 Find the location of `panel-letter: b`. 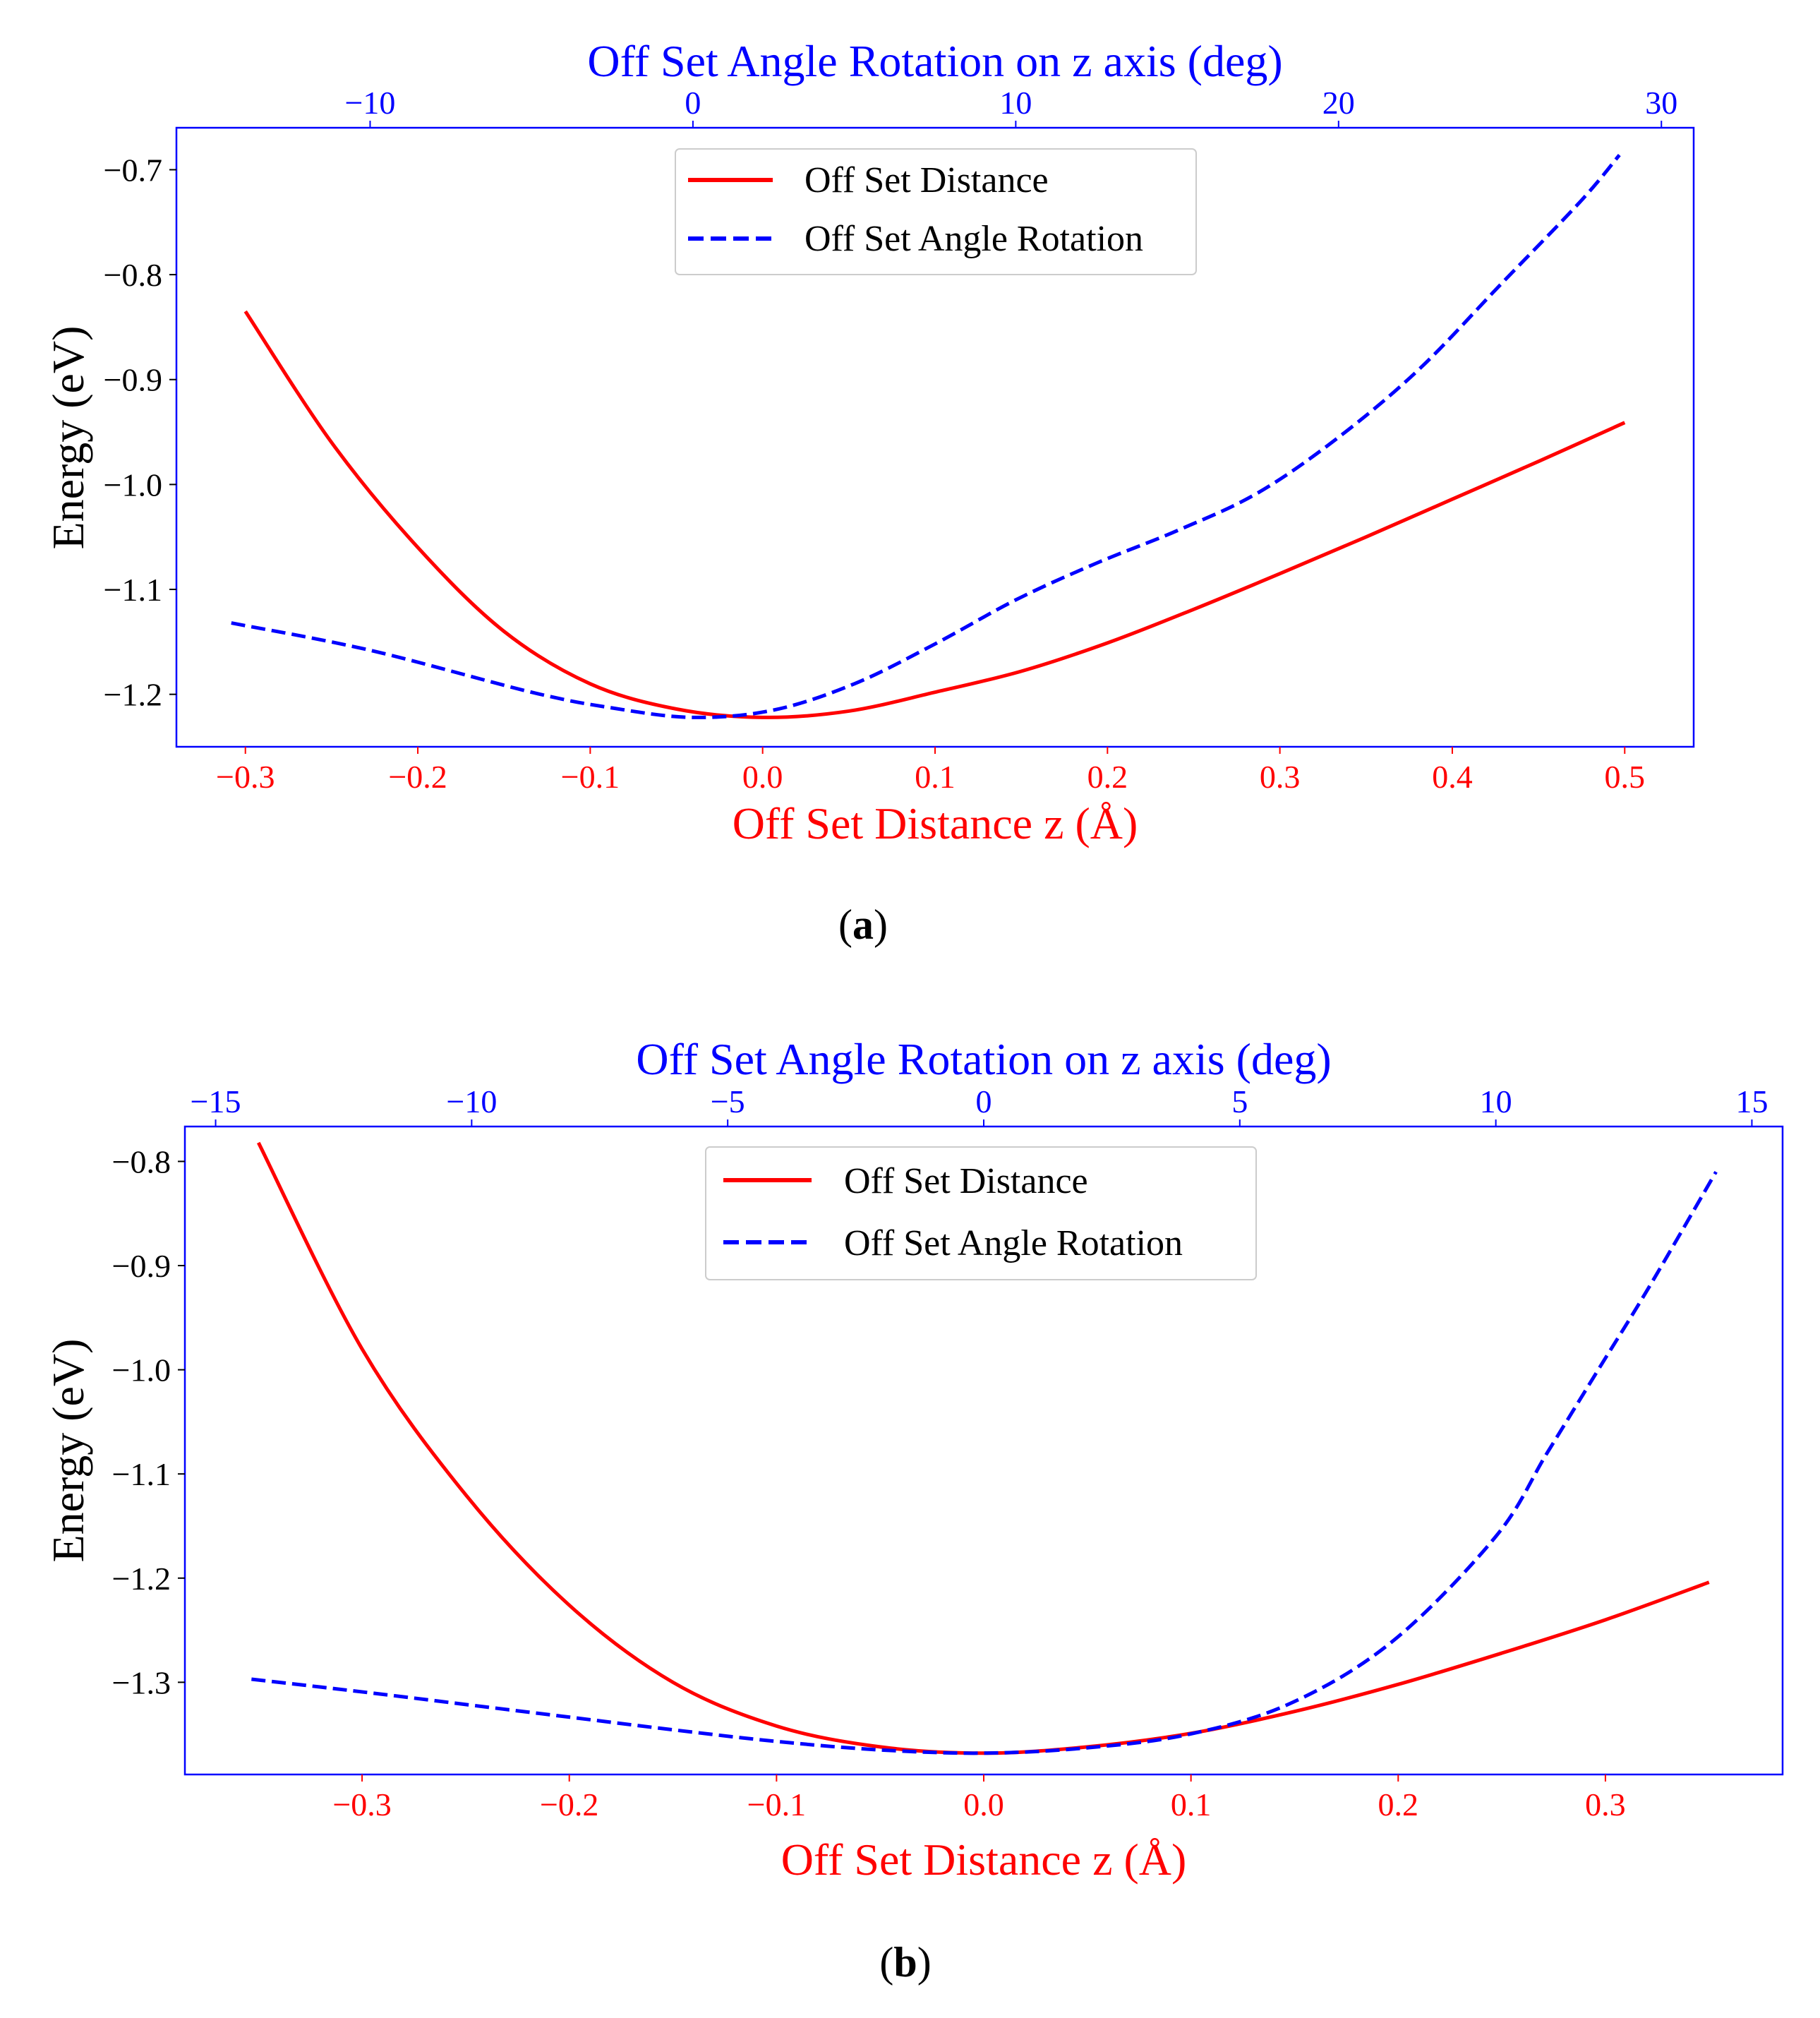

panel-letter: b is located at coordinates (905, 1962).